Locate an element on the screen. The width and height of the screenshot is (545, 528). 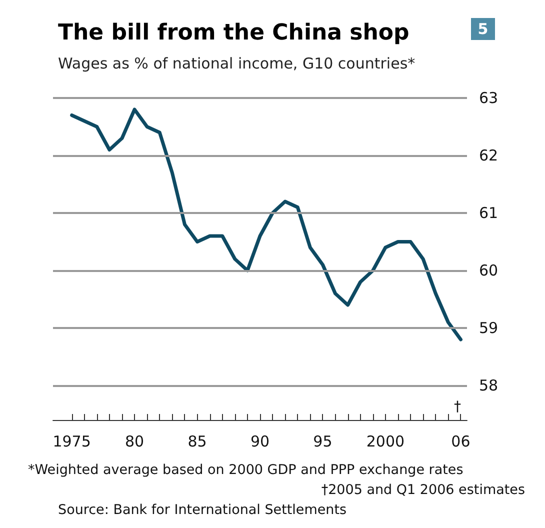
y-tick-label: 62 is located at coordinates (488, 155).